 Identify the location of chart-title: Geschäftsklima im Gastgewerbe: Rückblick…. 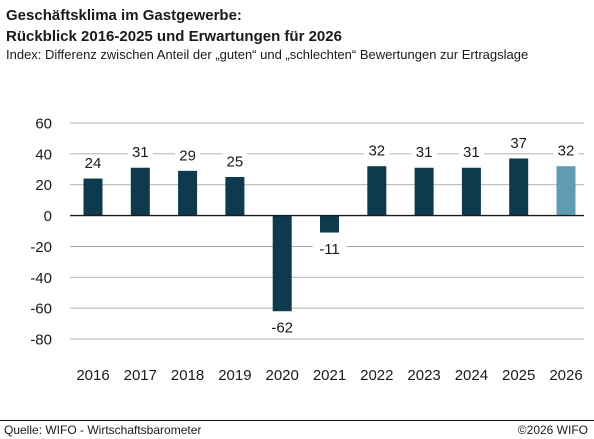
(174, 26).